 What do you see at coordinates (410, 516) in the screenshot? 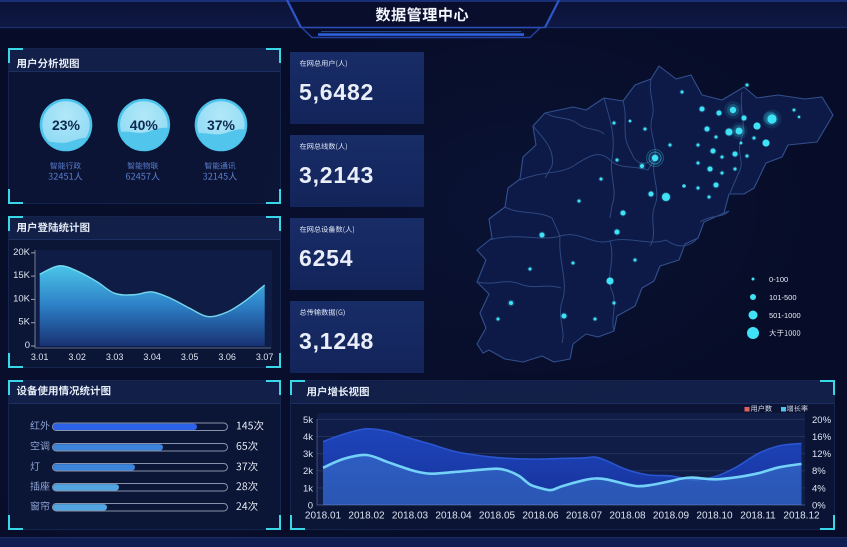
I see `svg-text: 2018.03` at bounding box center [410, 516].